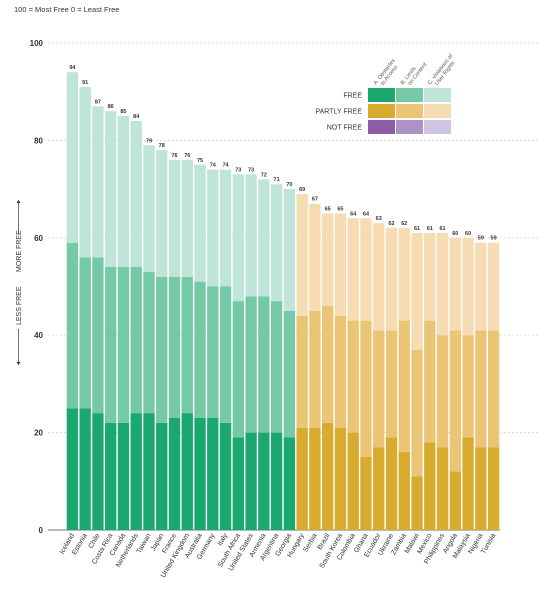 The width and height of the screenshot is (544, 601). Describe the element at coordinates (19, 251) in the screenshot. I see `more-free-text: MORE FREE` at that location.